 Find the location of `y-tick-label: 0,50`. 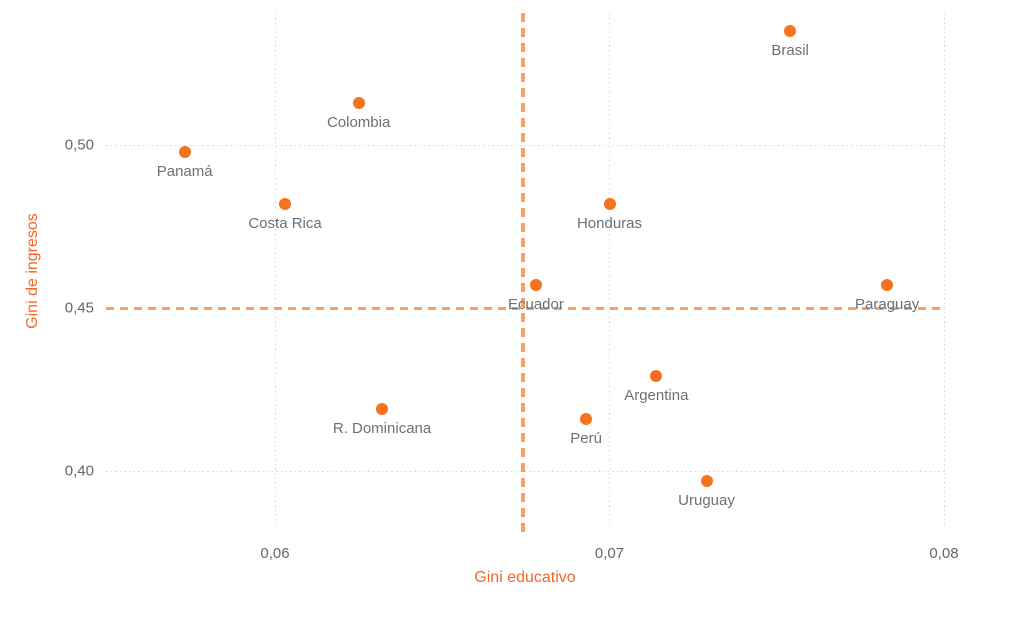

y-tick-label: 0,50 is located at coordinates (79, 145).